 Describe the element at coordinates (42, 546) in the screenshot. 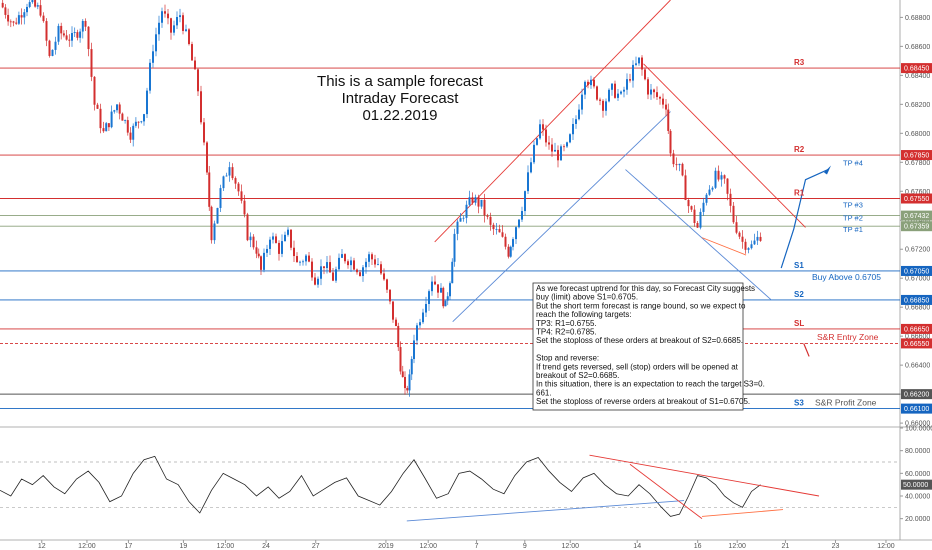

I see `time-tick-label: 12` at that location.